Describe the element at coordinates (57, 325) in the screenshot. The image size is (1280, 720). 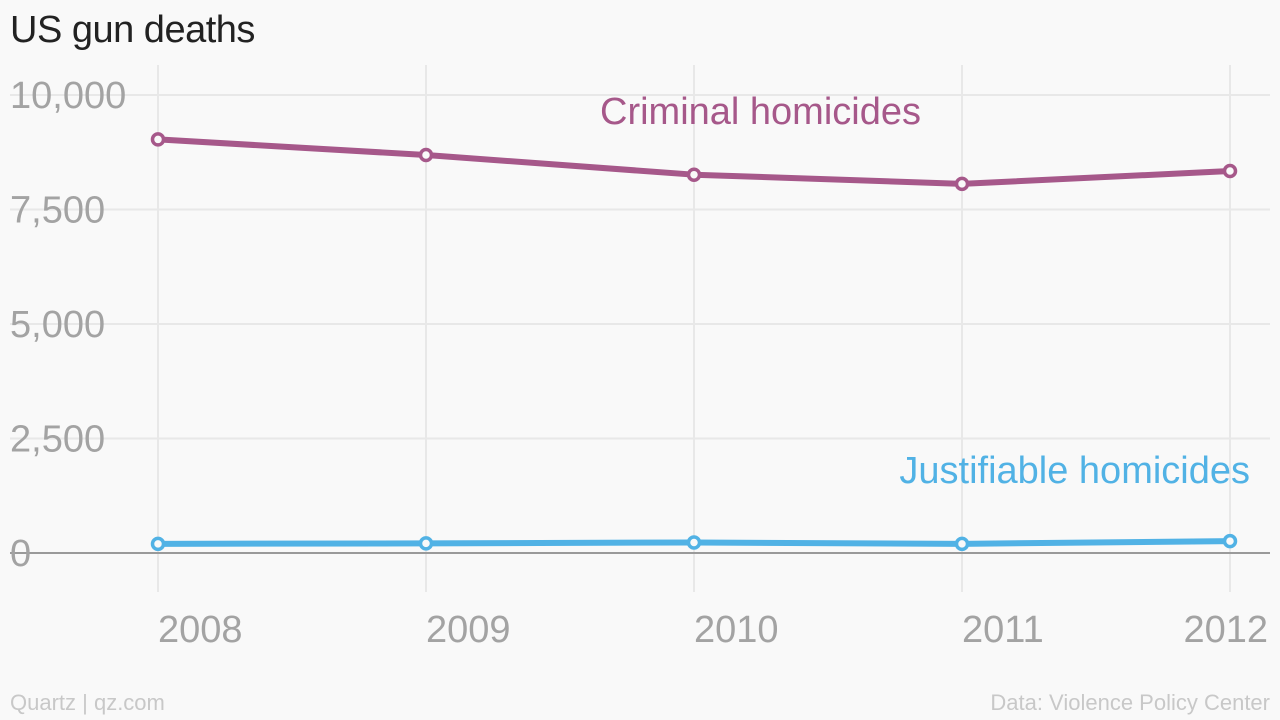
I see `y-tick-label: 5,000` at that location.